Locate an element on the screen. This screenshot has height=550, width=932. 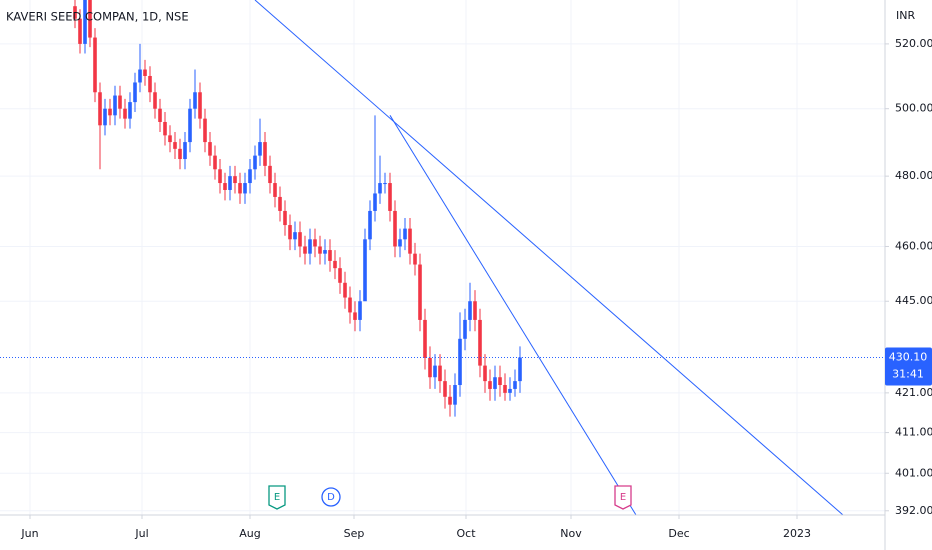
y-axis-label: INR is located at coordinates (905, 15).